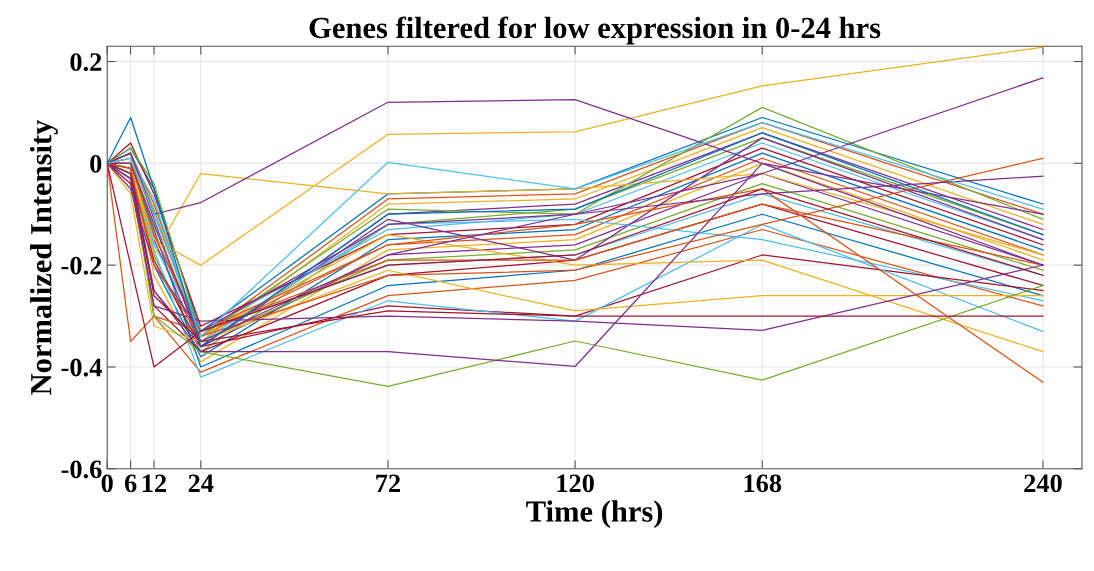 This screenshot has width=1094, height=571. I want to click on y-tick-label: -0.4, so click(81, 367).